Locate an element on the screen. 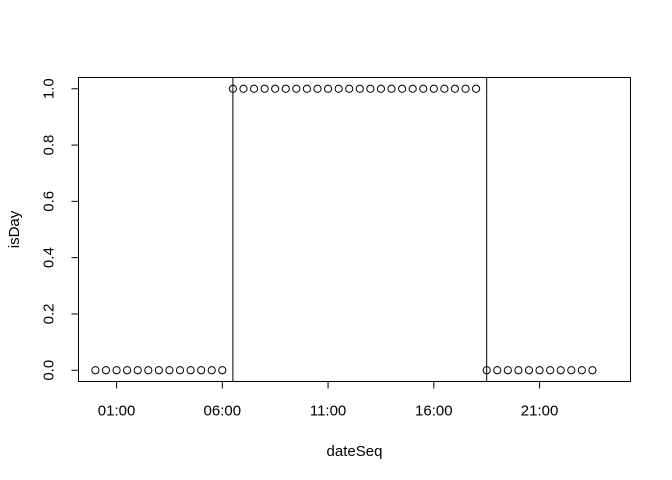  x-tick-label: 16:00 is located at coordinates (434, 411).